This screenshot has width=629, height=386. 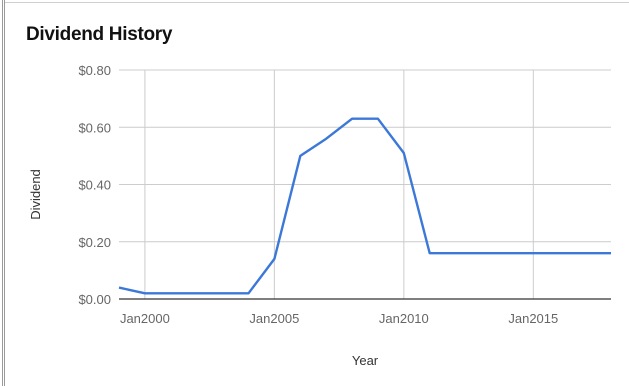 What do you see at coordinates (533, 318) in the screenshot?
I see `x-tick-label: Jan2015` at bounding box center [533, 318].